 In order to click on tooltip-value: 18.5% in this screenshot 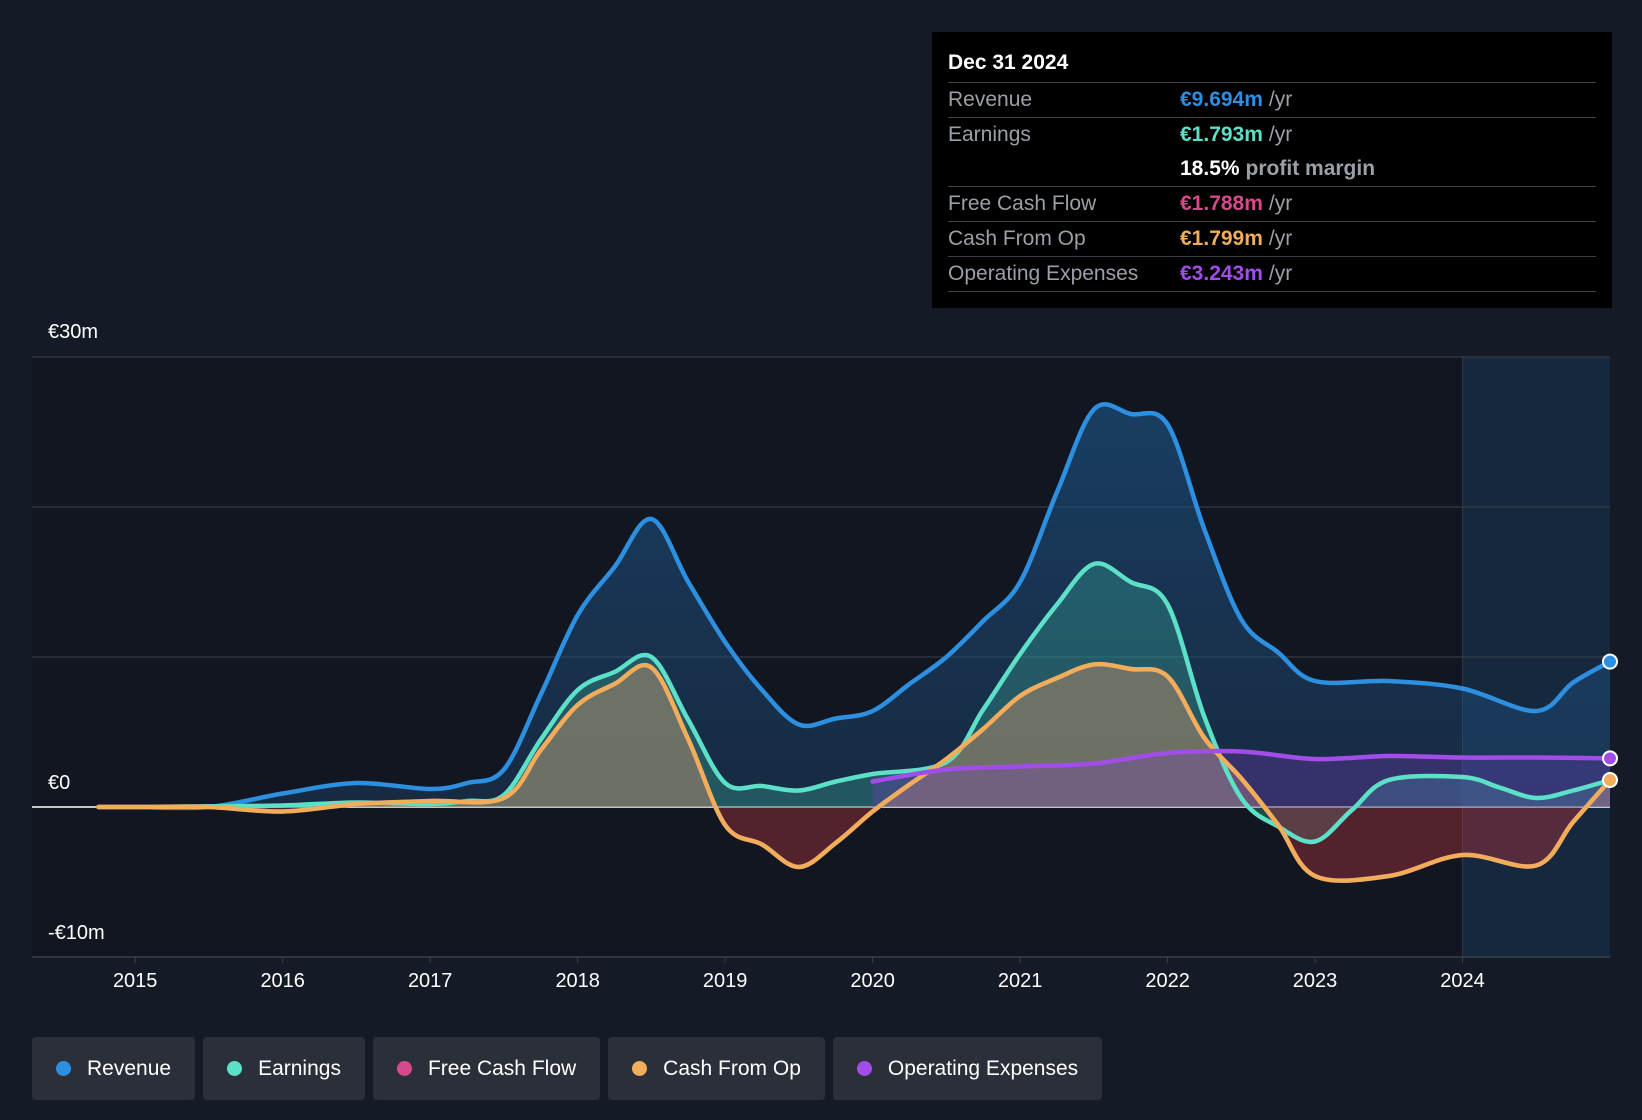, I will do `click(1210, 168)`.